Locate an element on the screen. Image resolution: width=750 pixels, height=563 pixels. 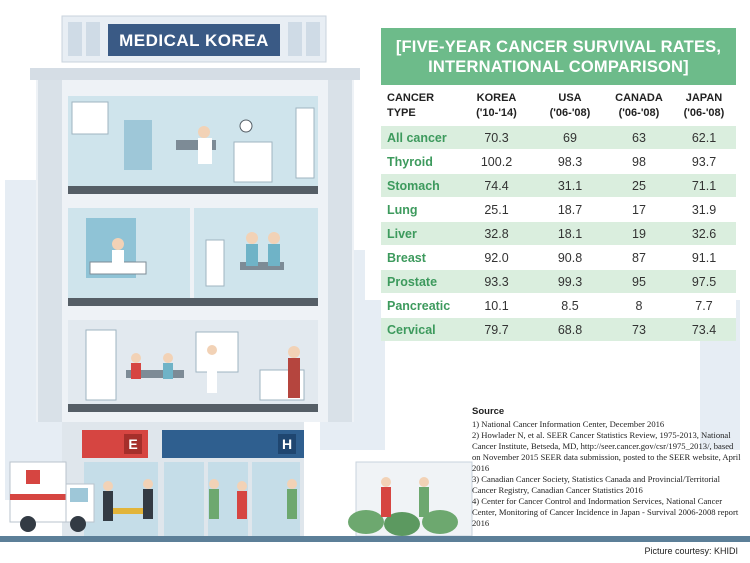
ground-floor: E H is located at coordinates (183, 481).